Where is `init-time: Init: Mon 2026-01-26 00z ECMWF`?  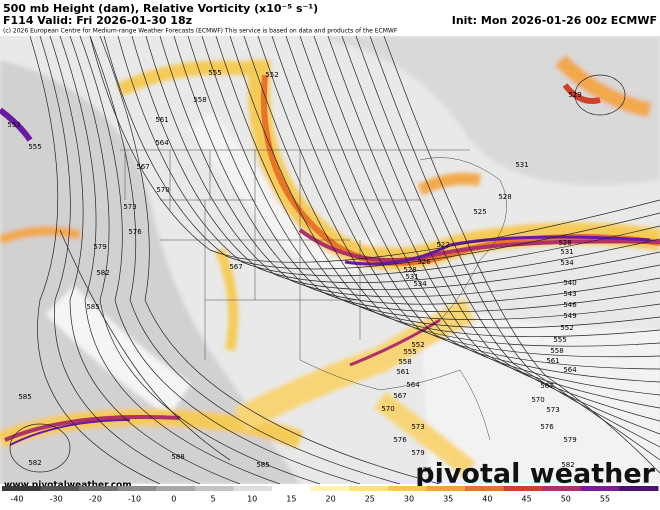
init-time: Init: Mon 2026-01-26 00z ECMWF is located at coordinates (554, 20).